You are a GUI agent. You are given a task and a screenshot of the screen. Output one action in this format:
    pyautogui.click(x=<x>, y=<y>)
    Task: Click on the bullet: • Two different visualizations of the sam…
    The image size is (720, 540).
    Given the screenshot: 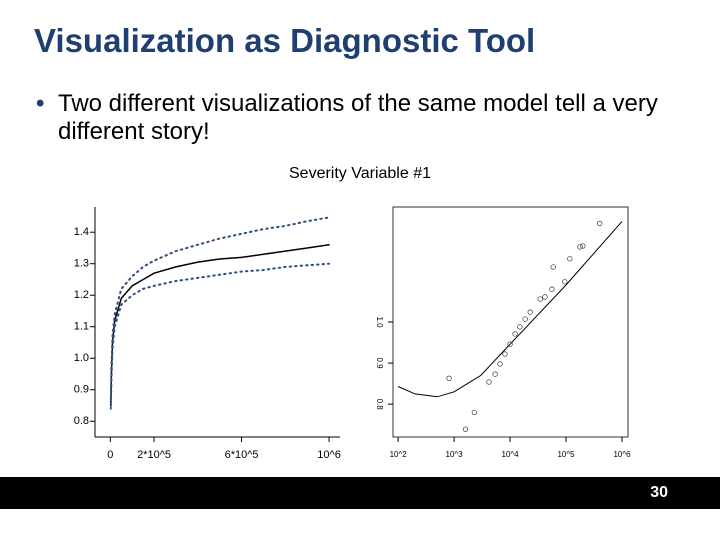 What is the action you would take?
    pyautogui.click(x=347, y=117)
    